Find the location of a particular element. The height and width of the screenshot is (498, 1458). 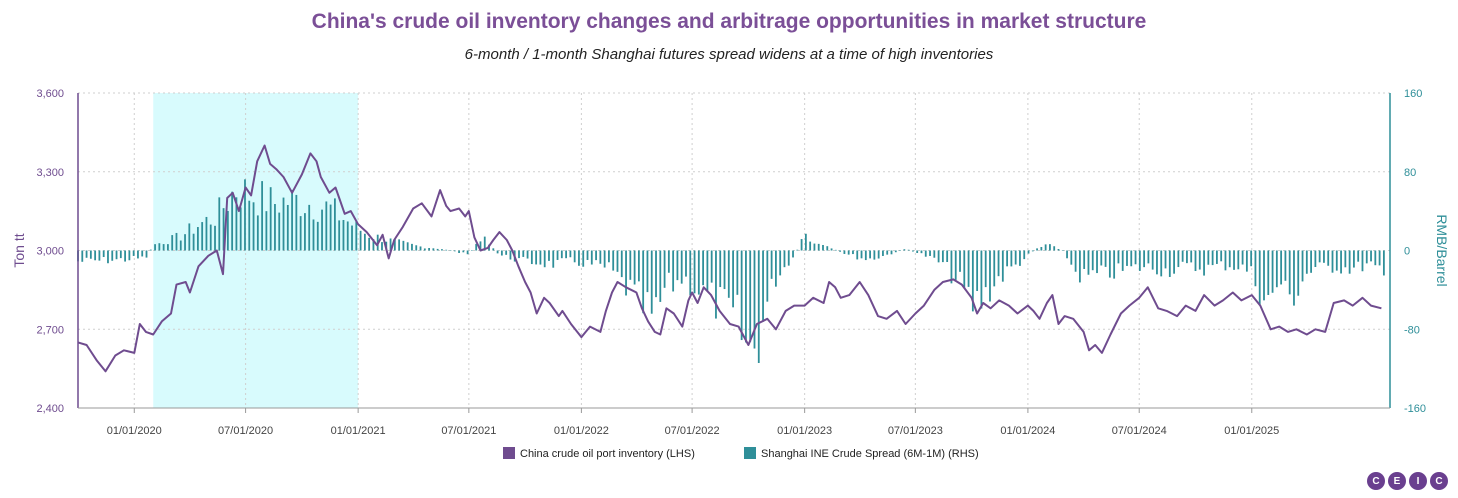

x-tick-label: 01/01/2022 is located at coordinates (581, 431).